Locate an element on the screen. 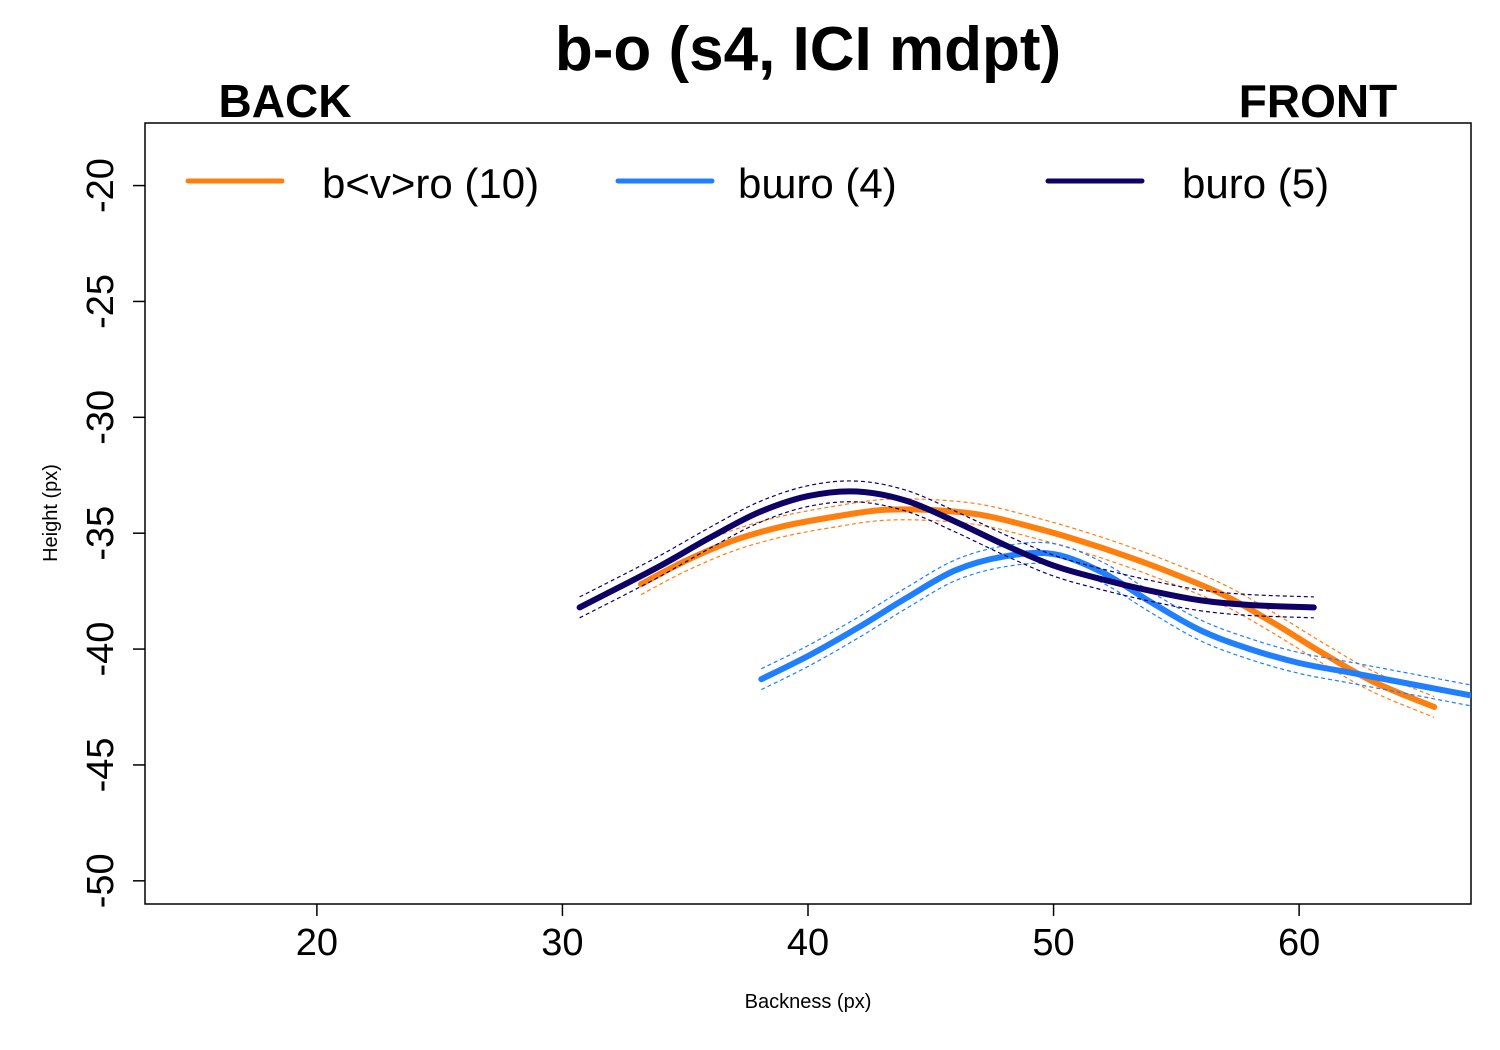  y-tick-label: -30 is located at coordinates (101, 417).